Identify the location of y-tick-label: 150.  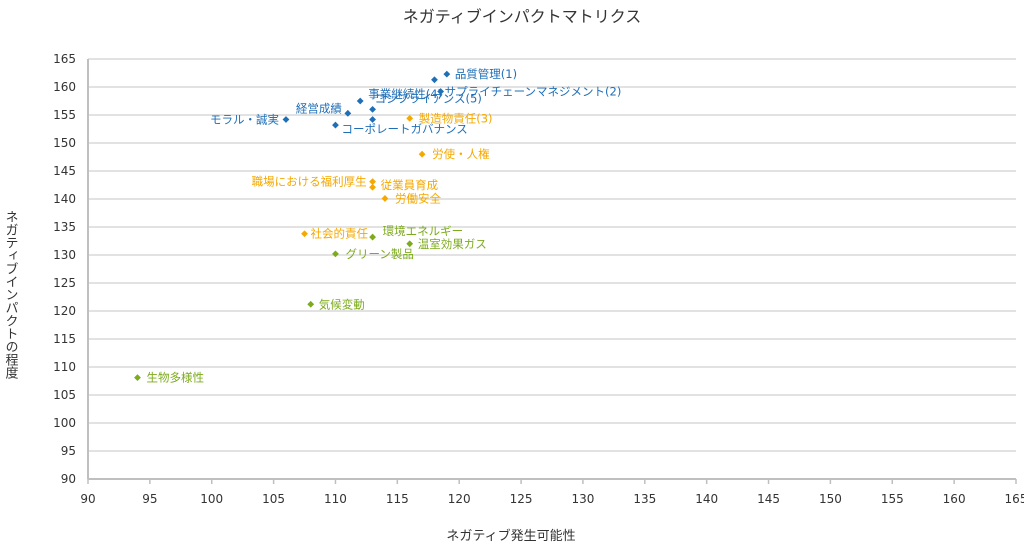
(64, 143).